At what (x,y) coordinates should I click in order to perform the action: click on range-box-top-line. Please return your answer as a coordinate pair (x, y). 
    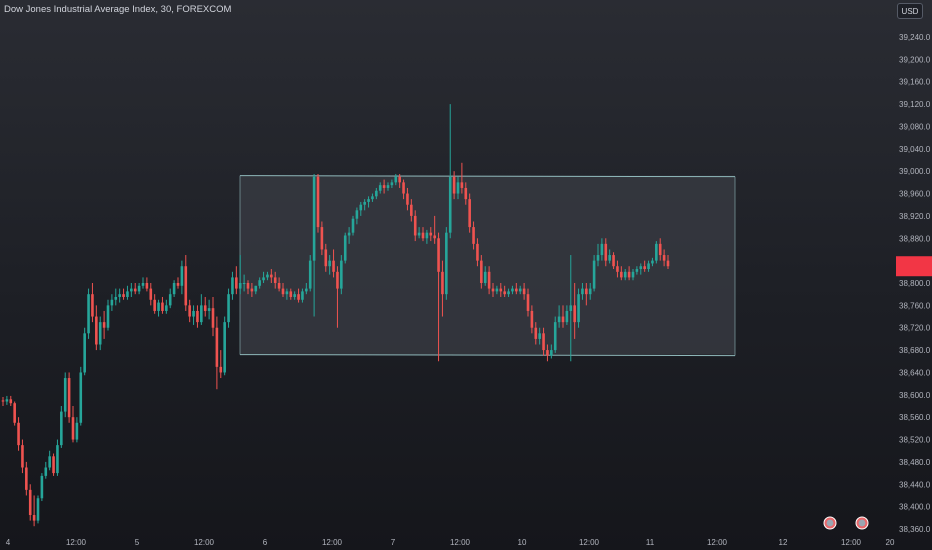
    Looking at the image, I should click on (487, 176).